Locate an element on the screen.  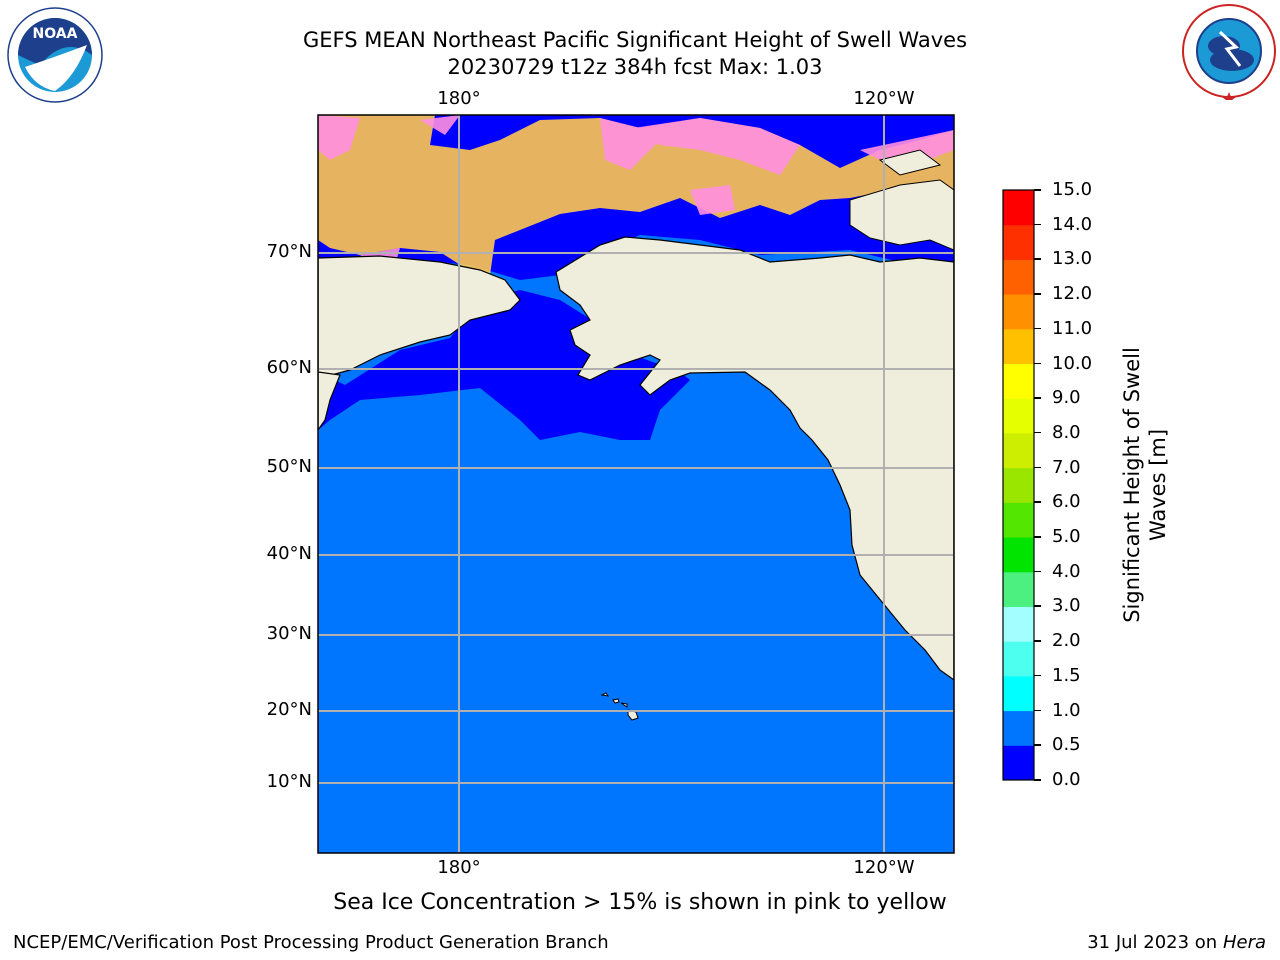
colorbar-tick-label: 1.0 is located at coordinates (1066, 710).